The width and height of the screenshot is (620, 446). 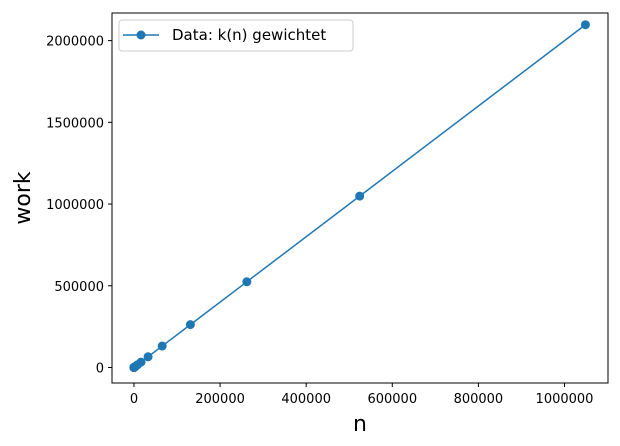 I want to click on y-axis-ticks: 0 500000 1000000 1500000 2000000, so click(x=79, y=205).